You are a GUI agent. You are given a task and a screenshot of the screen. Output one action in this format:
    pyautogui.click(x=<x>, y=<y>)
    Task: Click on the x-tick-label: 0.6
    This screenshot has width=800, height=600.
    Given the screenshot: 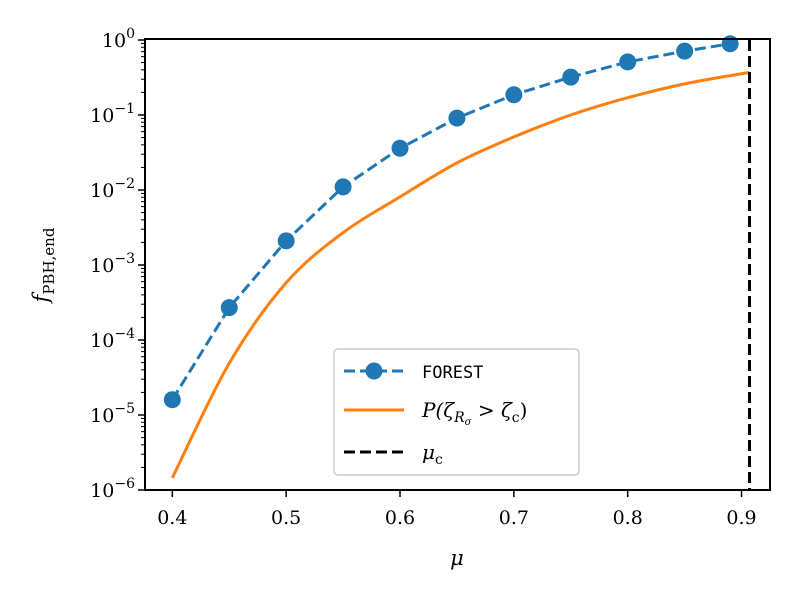 What is the action you would take?
    pyautogui.click(x=400, y=518)
    